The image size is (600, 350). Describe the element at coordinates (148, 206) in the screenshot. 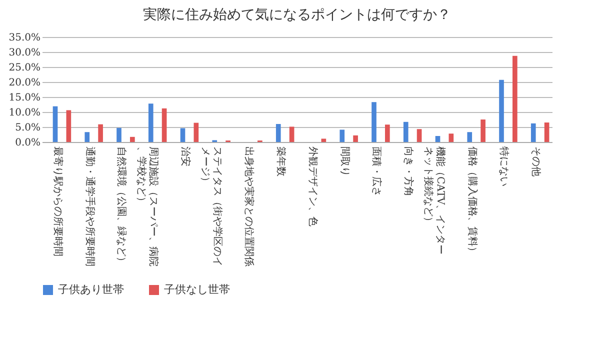

I see `x-tick-label: 周辺施設（スーパー、病院、学校など）` at that location.